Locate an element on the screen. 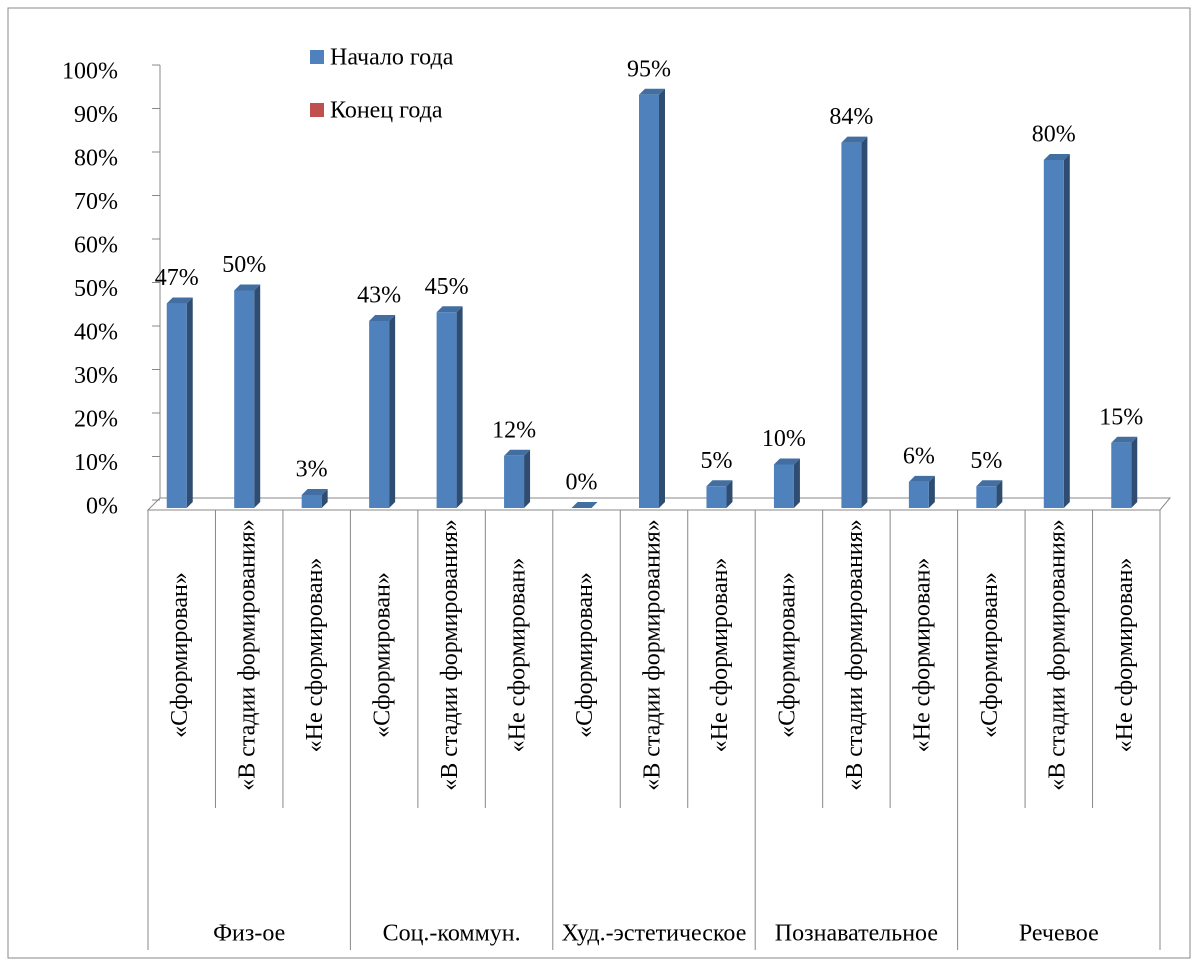 The width and height of the screenshot is (1198, 970). legend-label: Конец года is located at coordinates (386, 111).